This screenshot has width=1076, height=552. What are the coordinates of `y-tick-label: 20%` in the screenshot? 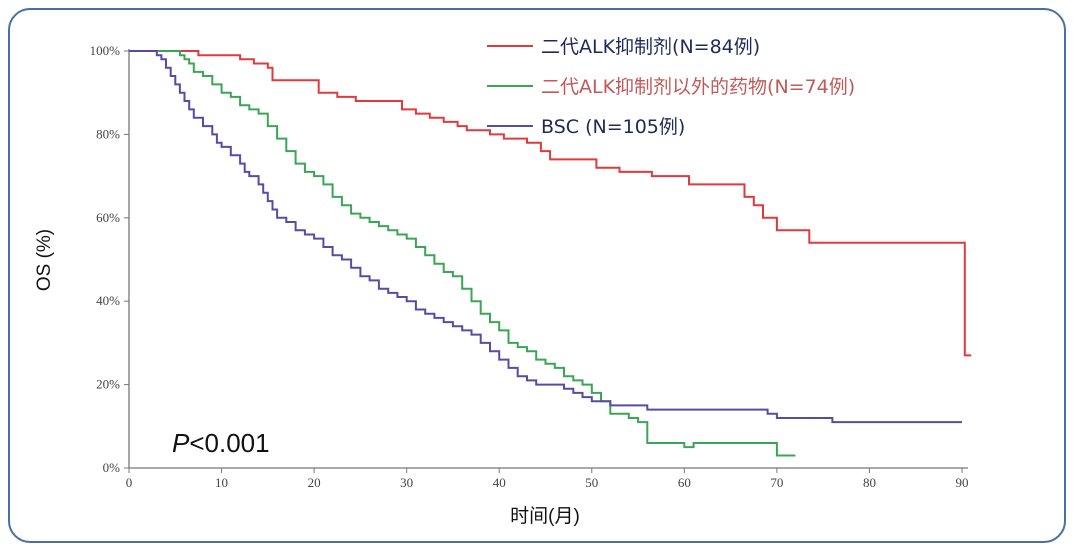 It's located at (108, 384).